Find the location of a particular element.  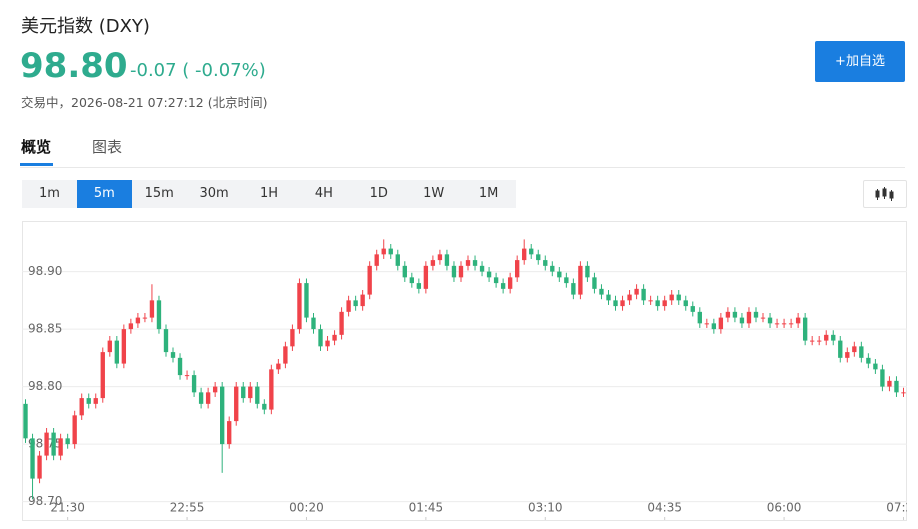

x-tick-label: 03:10 is located at coordinates (545, 508).